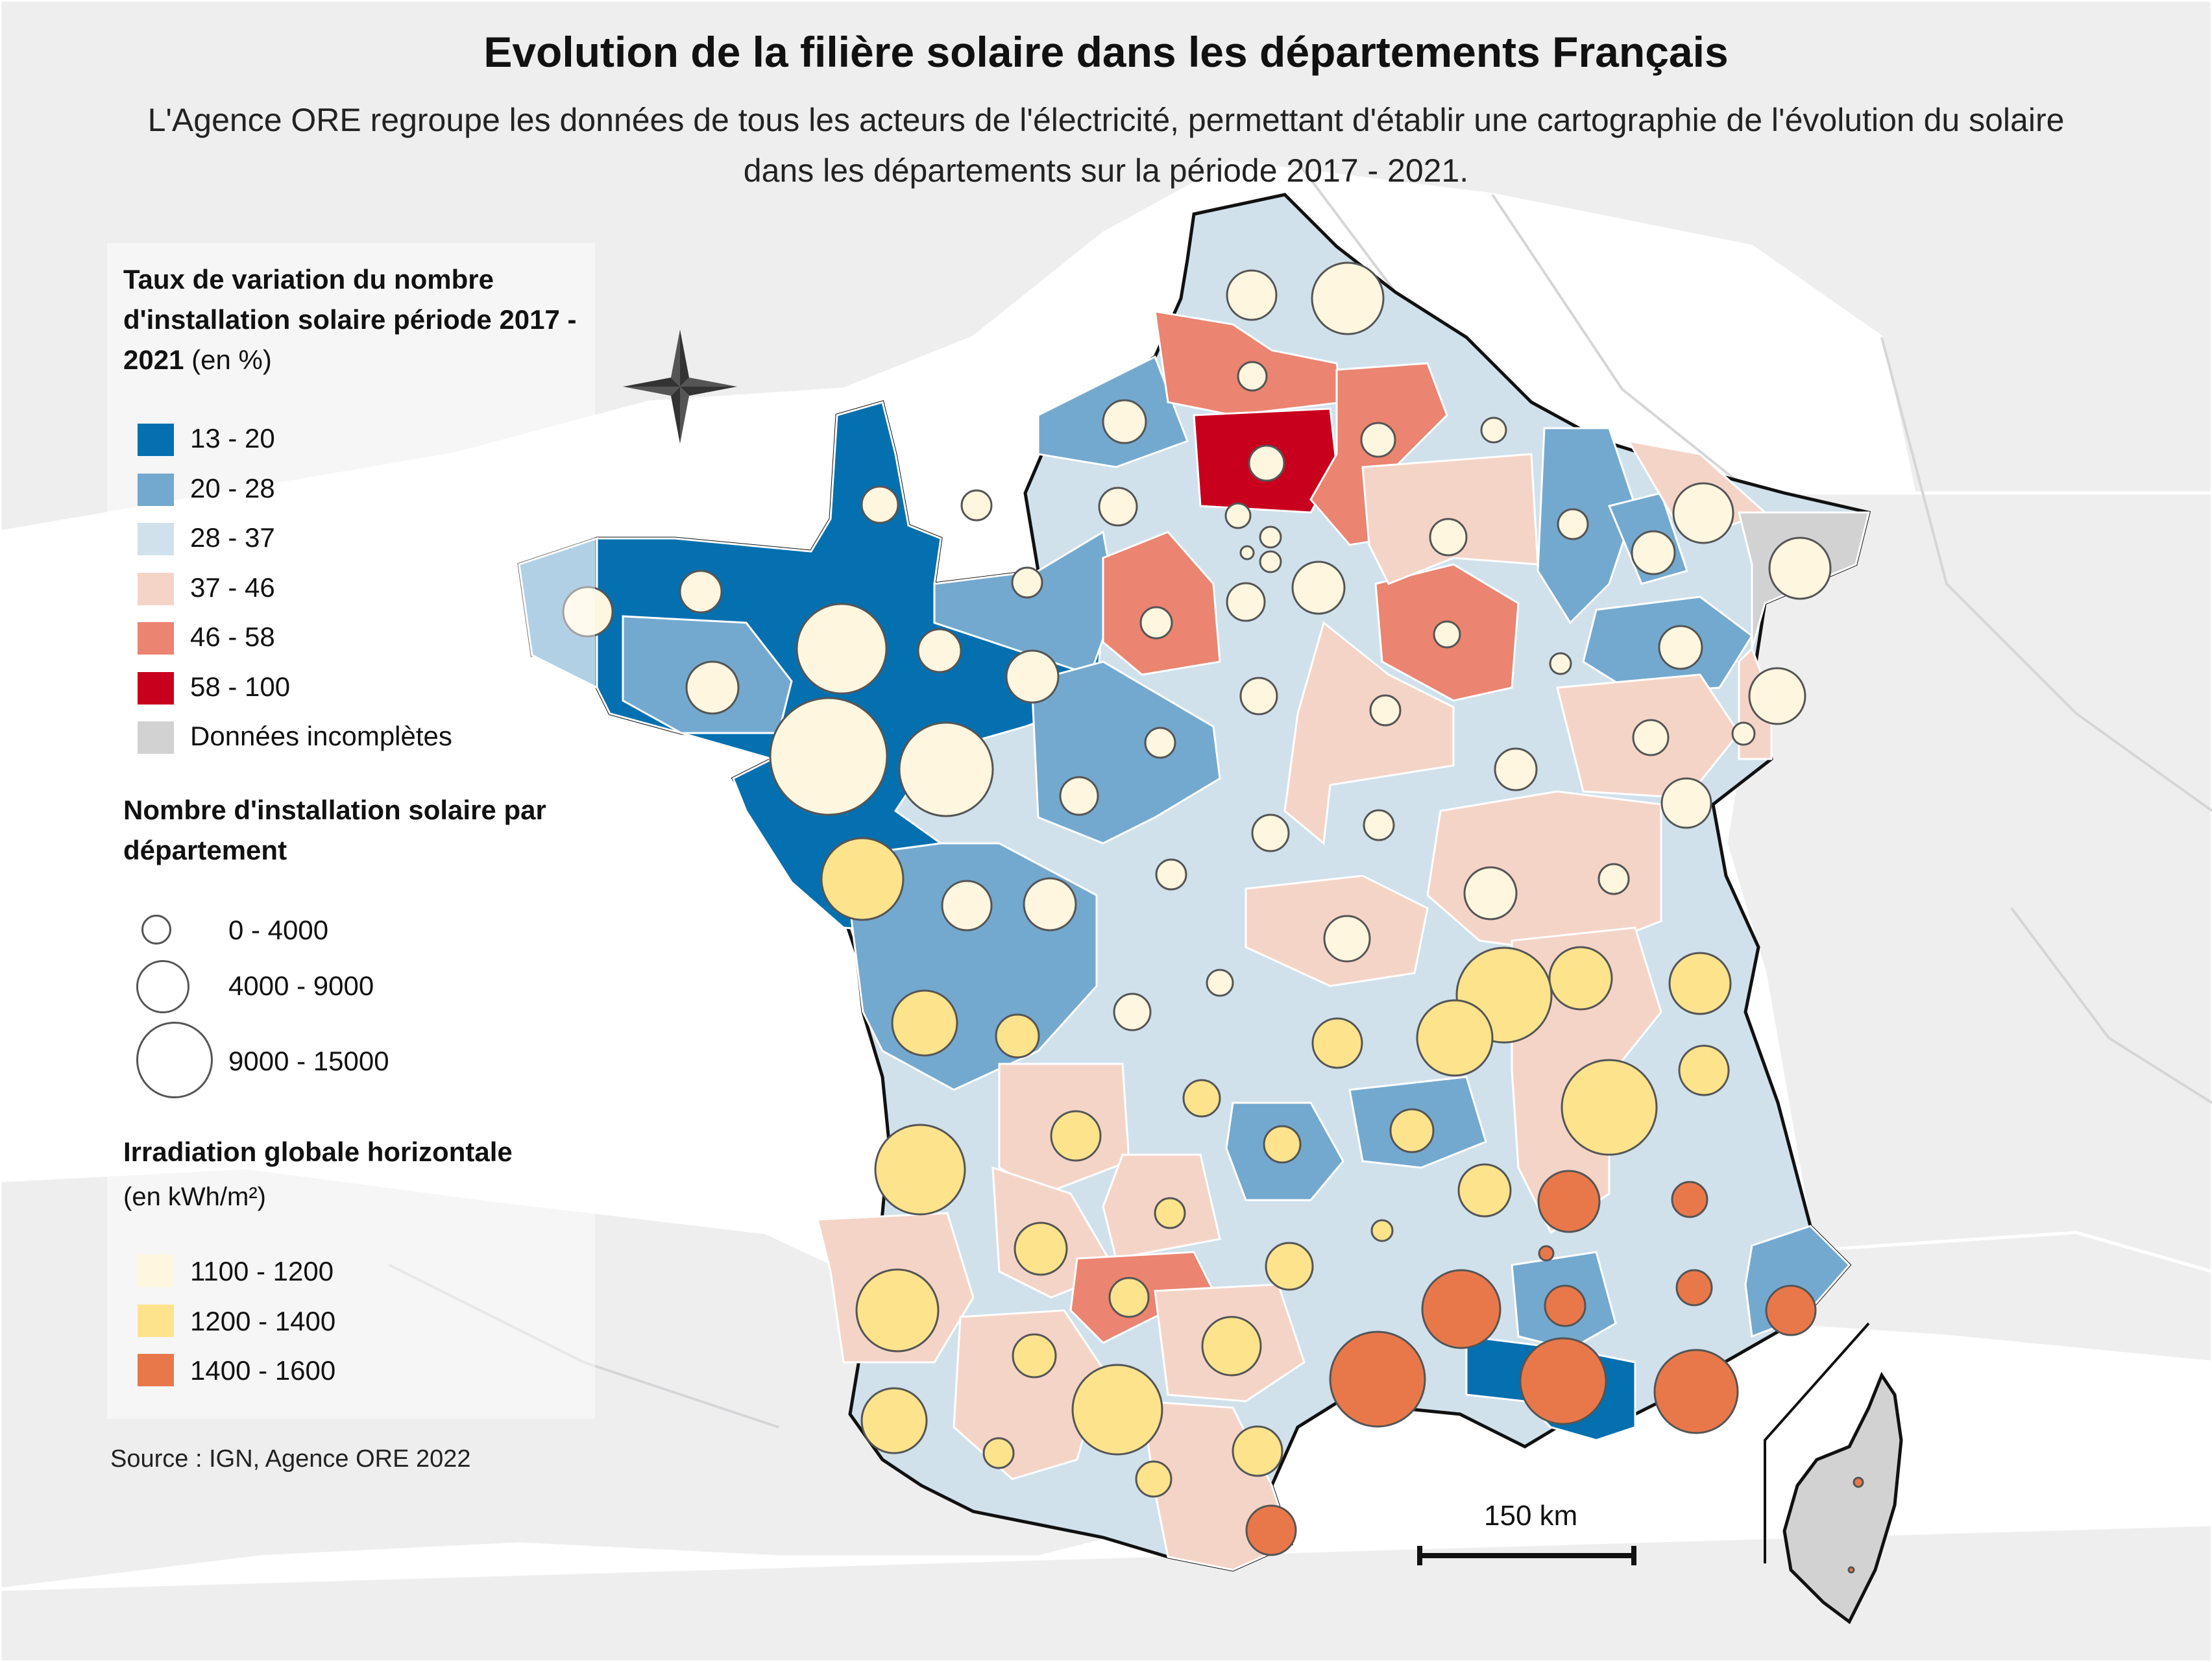 The height and width of the screenshot is (1662, 2212). I want to click on legend-label-1100-1200: 1100 - 1200, so click(262, 1271).